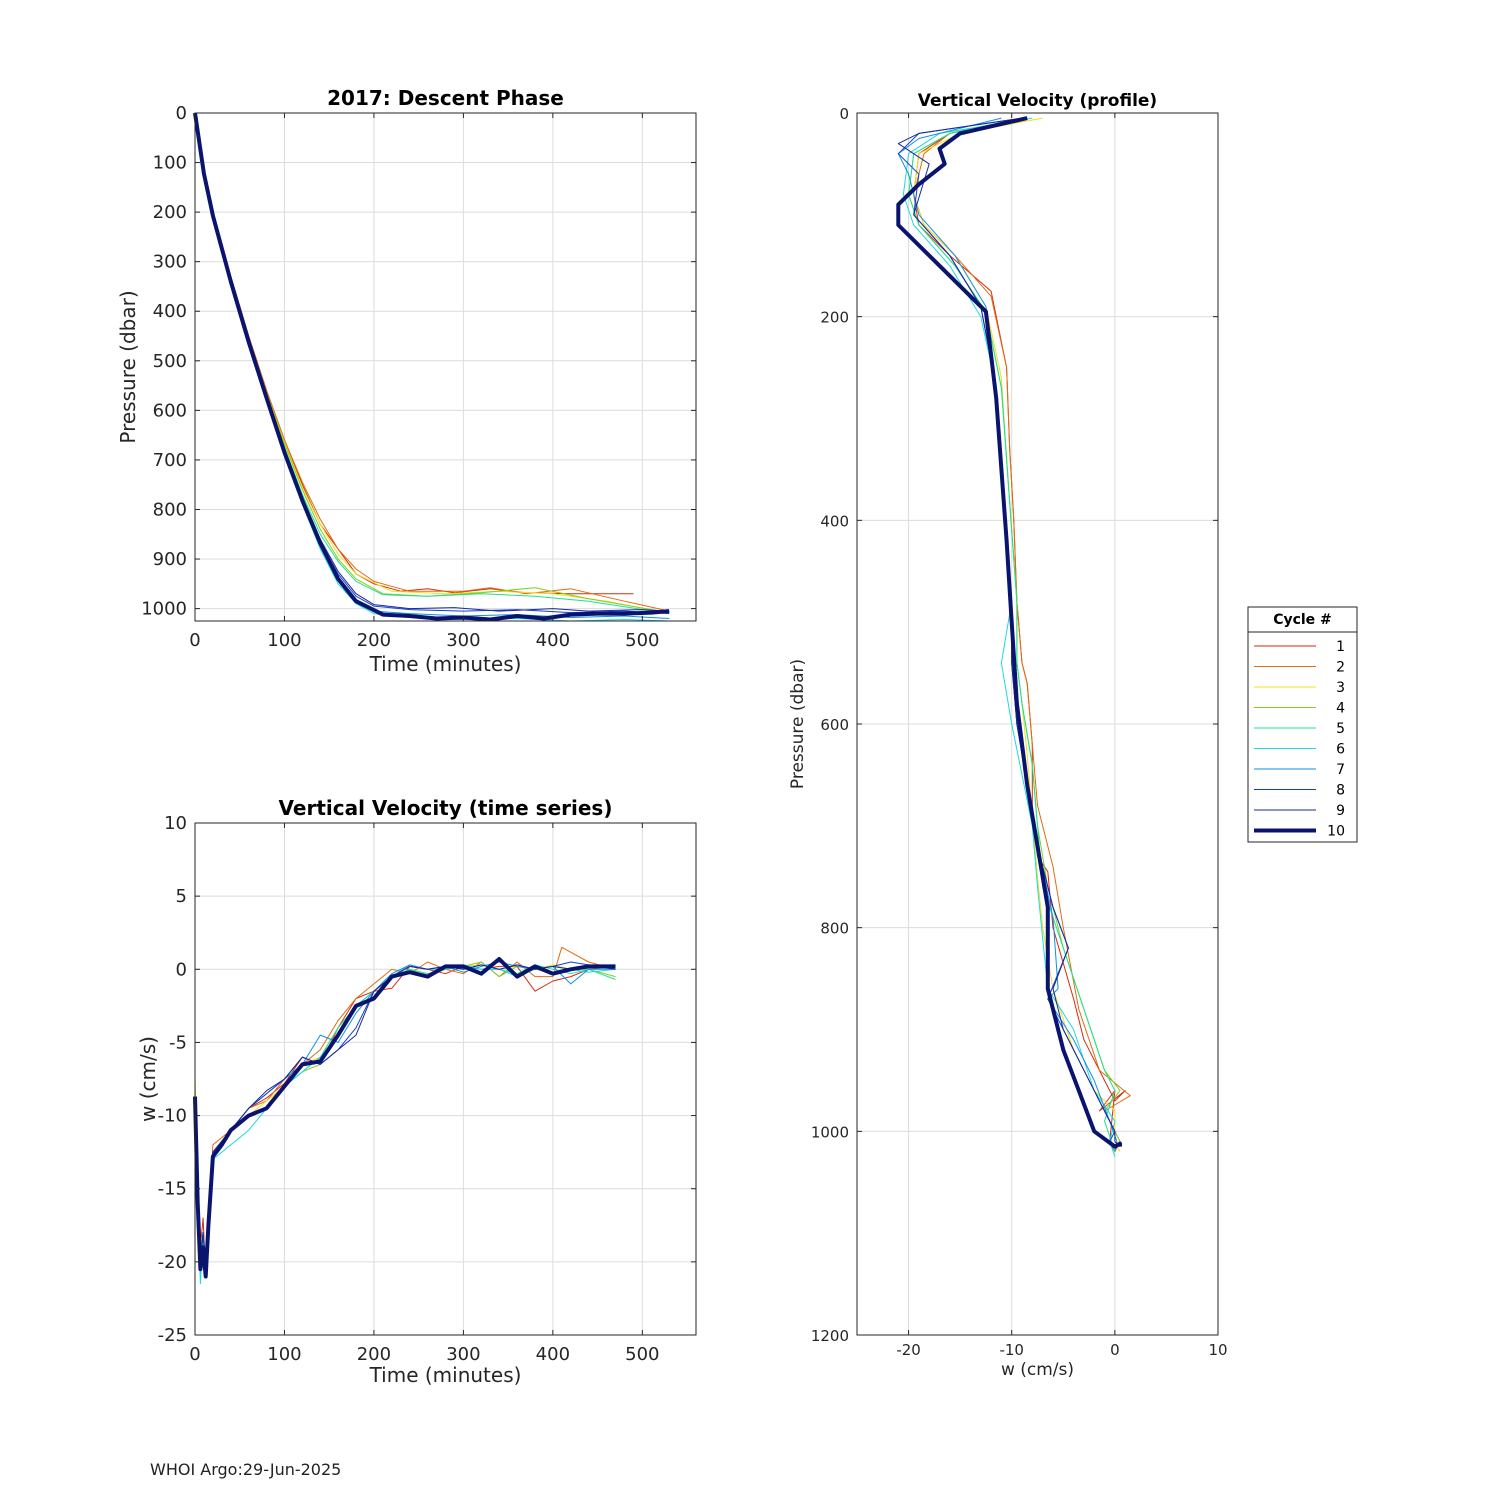  Describe the element at coordinates (1340, 688) in the screenshot. I see `legend-label-cycle-3: 3` at that location.